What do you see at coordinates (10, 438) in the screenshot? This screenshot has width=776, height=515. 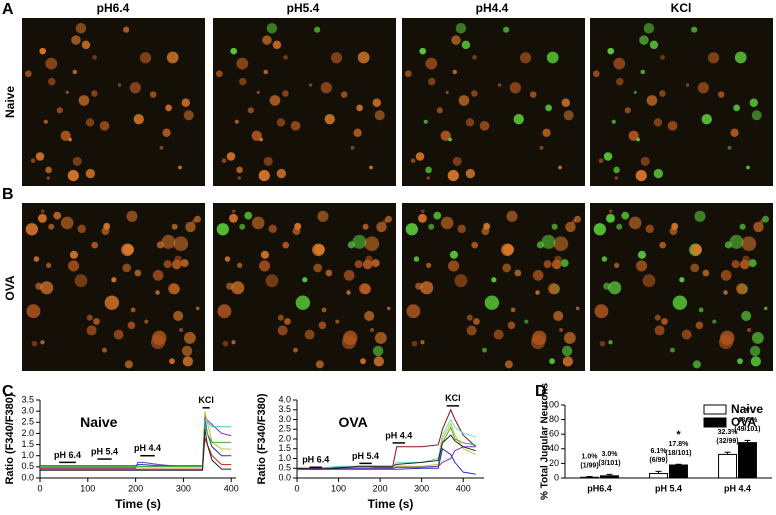 I see `y-axis-label: Ratio (F340/F380)` at bounding box center [10, 438].